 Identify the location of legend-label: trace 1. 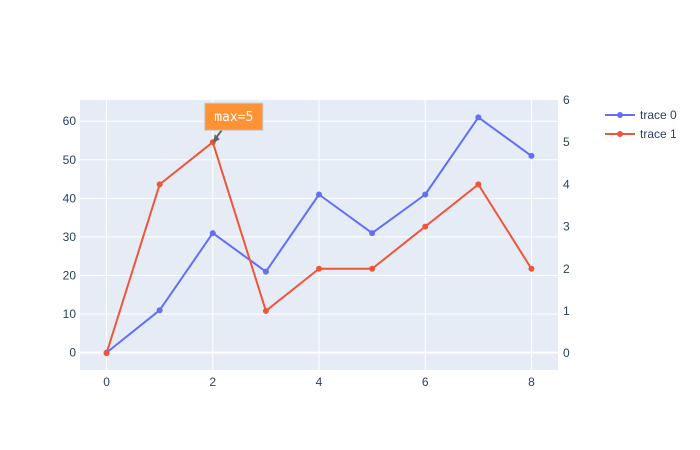
(658, 134).